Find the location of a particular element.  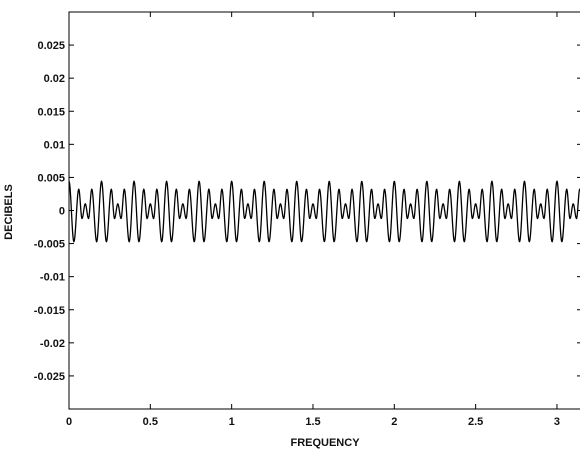

x-tick-label: 1.5 is located at coordinates (312, 422).